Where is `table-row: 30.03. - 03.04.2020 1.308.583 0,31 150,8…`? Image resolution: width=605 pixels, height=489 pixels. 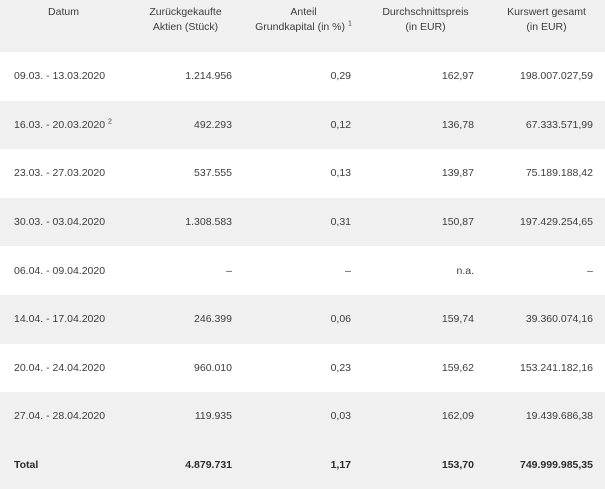 table-row: 30.03. - 03.04.2020 1.308.583 0,31 150,8… is located at coordinates (302, 222).